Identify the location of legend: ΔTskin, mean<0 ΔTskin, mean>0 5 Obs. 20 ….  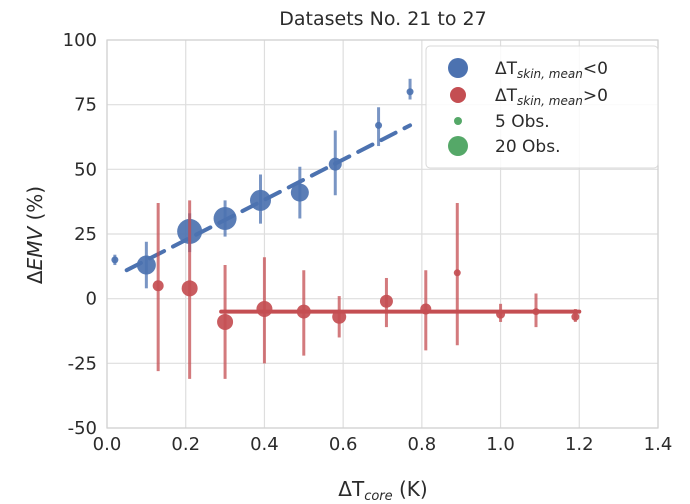
(542, 107).